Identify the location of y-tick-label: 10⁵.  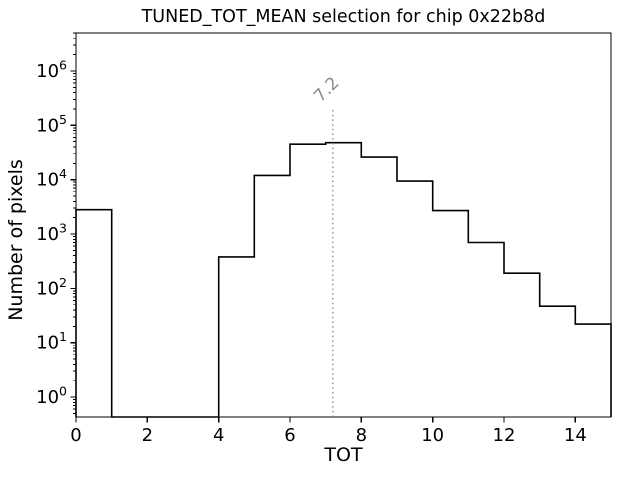
(51, 124).